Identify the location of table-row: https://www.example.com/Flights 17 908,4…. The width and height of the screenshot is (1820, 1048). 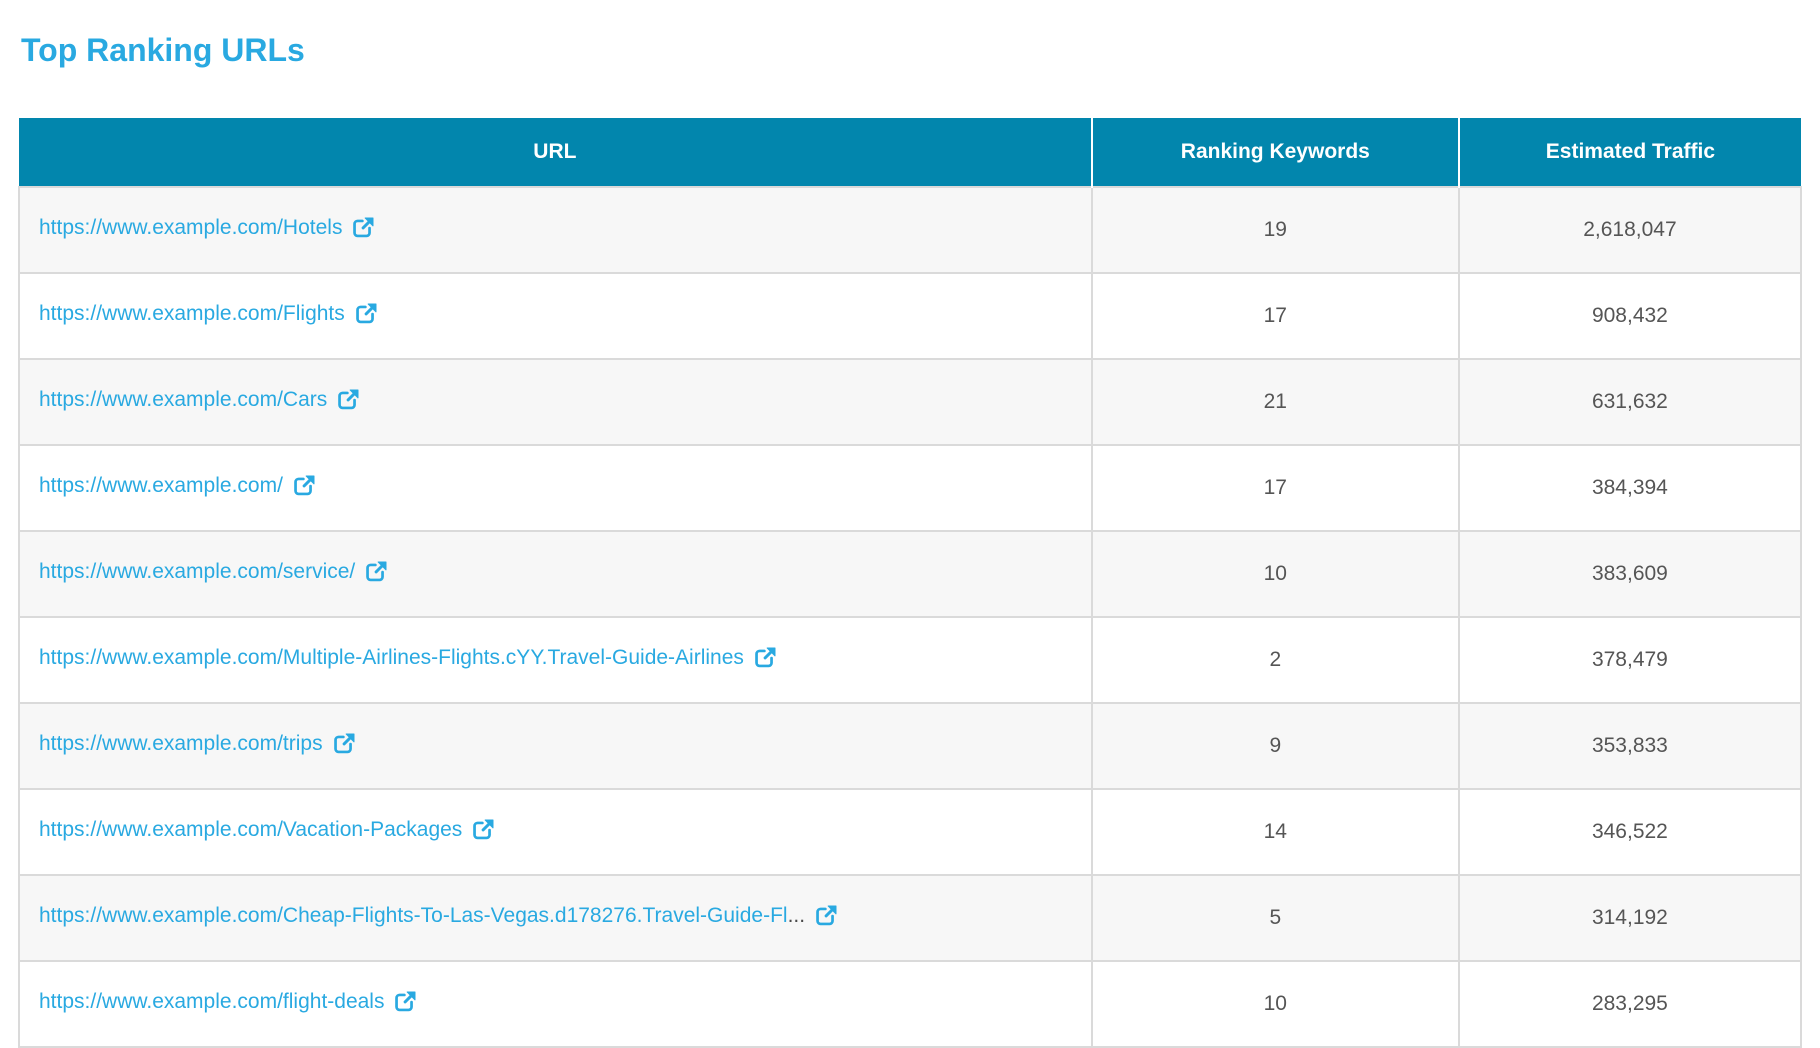
(910, 316).